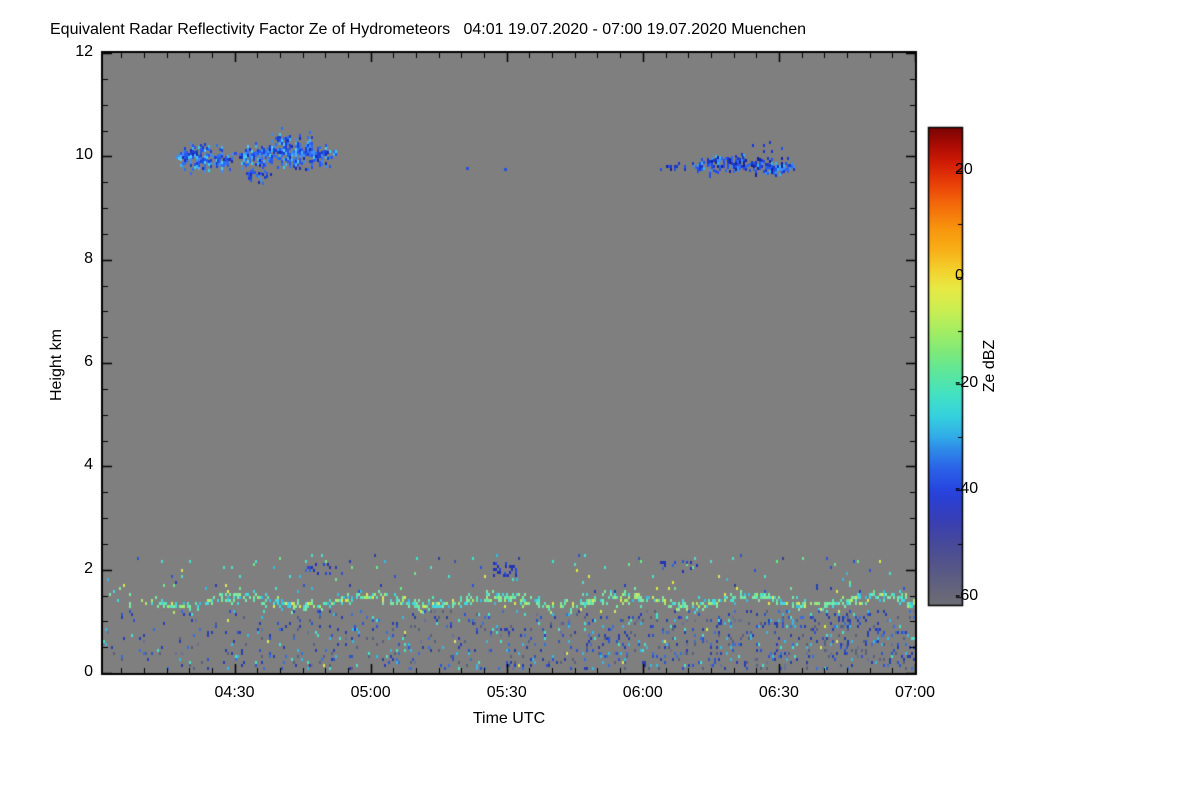 The height and width of the screenshot is (800, 1200). What do you see at coordinates (642, 692) in the screenshot?
I see `x-tick-label: 06:00` at bounding box center [642, 692].